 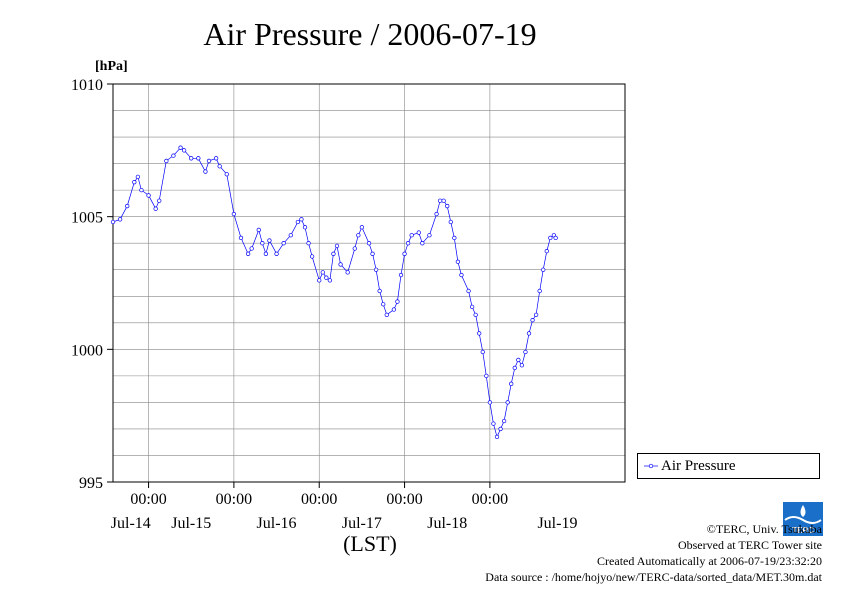 I want to click on legend-label: Air Pressure, so click(x=698, y=466).